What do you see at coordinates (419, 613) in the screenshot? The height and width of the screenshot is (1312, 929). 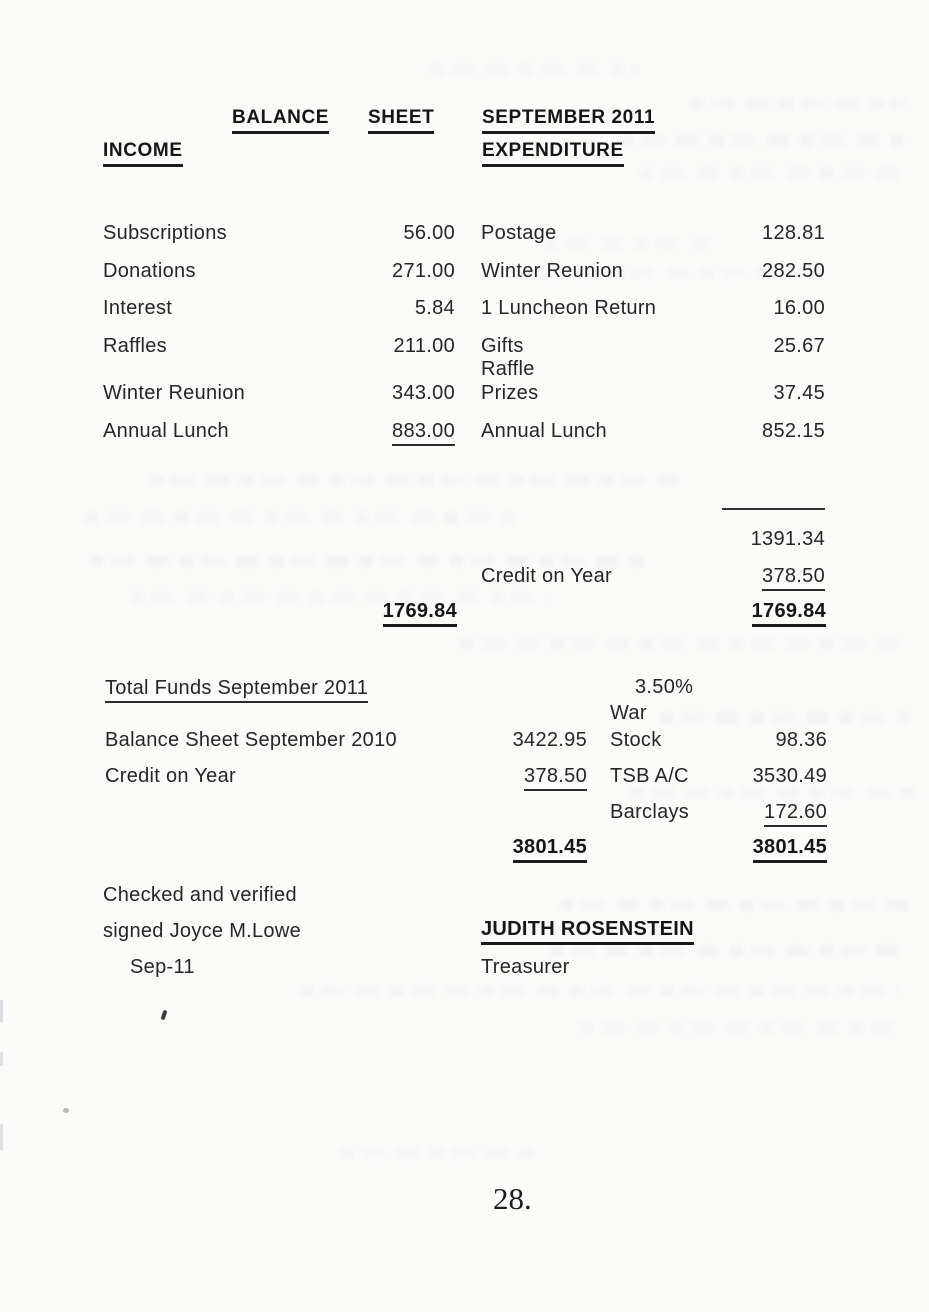 I see `income-total: 1769.84` at bounding box center [419, 613].